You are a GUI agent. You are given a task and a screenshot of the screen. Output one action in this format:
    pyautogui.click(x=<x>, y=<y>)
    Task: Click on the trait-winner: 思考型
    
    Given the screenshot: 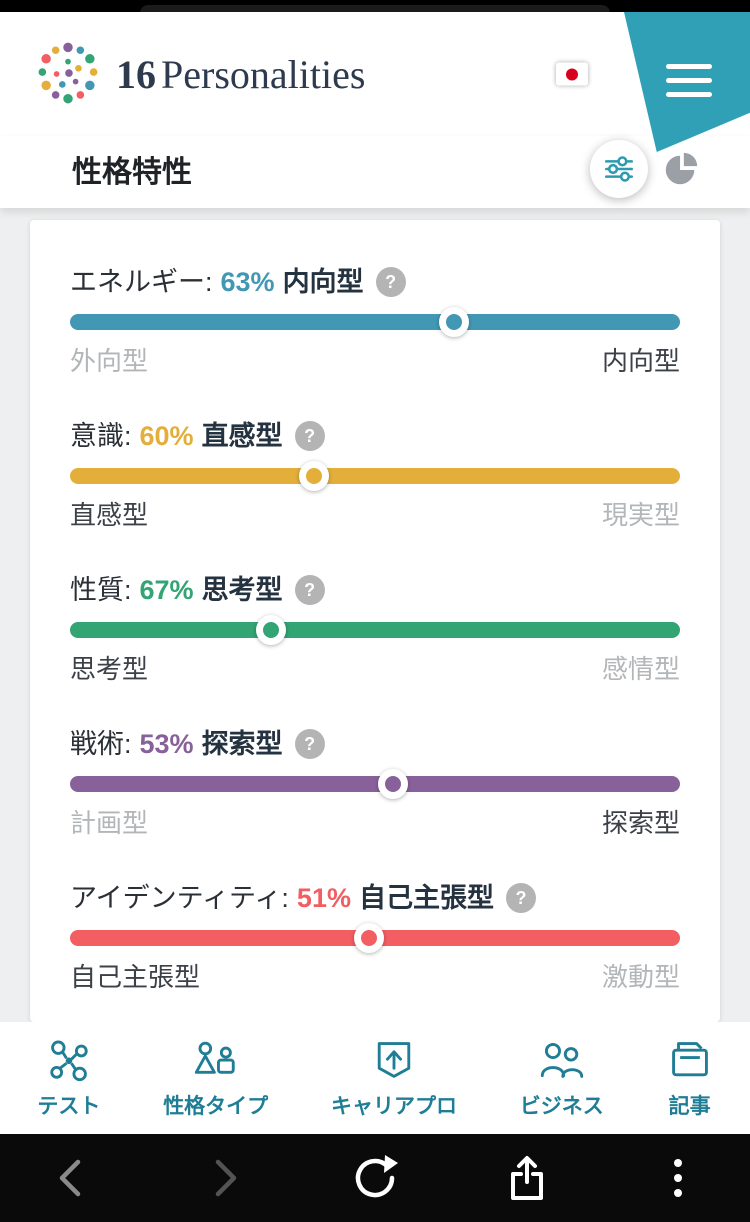 What is the action you would take?
    pyautogui.click(x=242, y=590)
    